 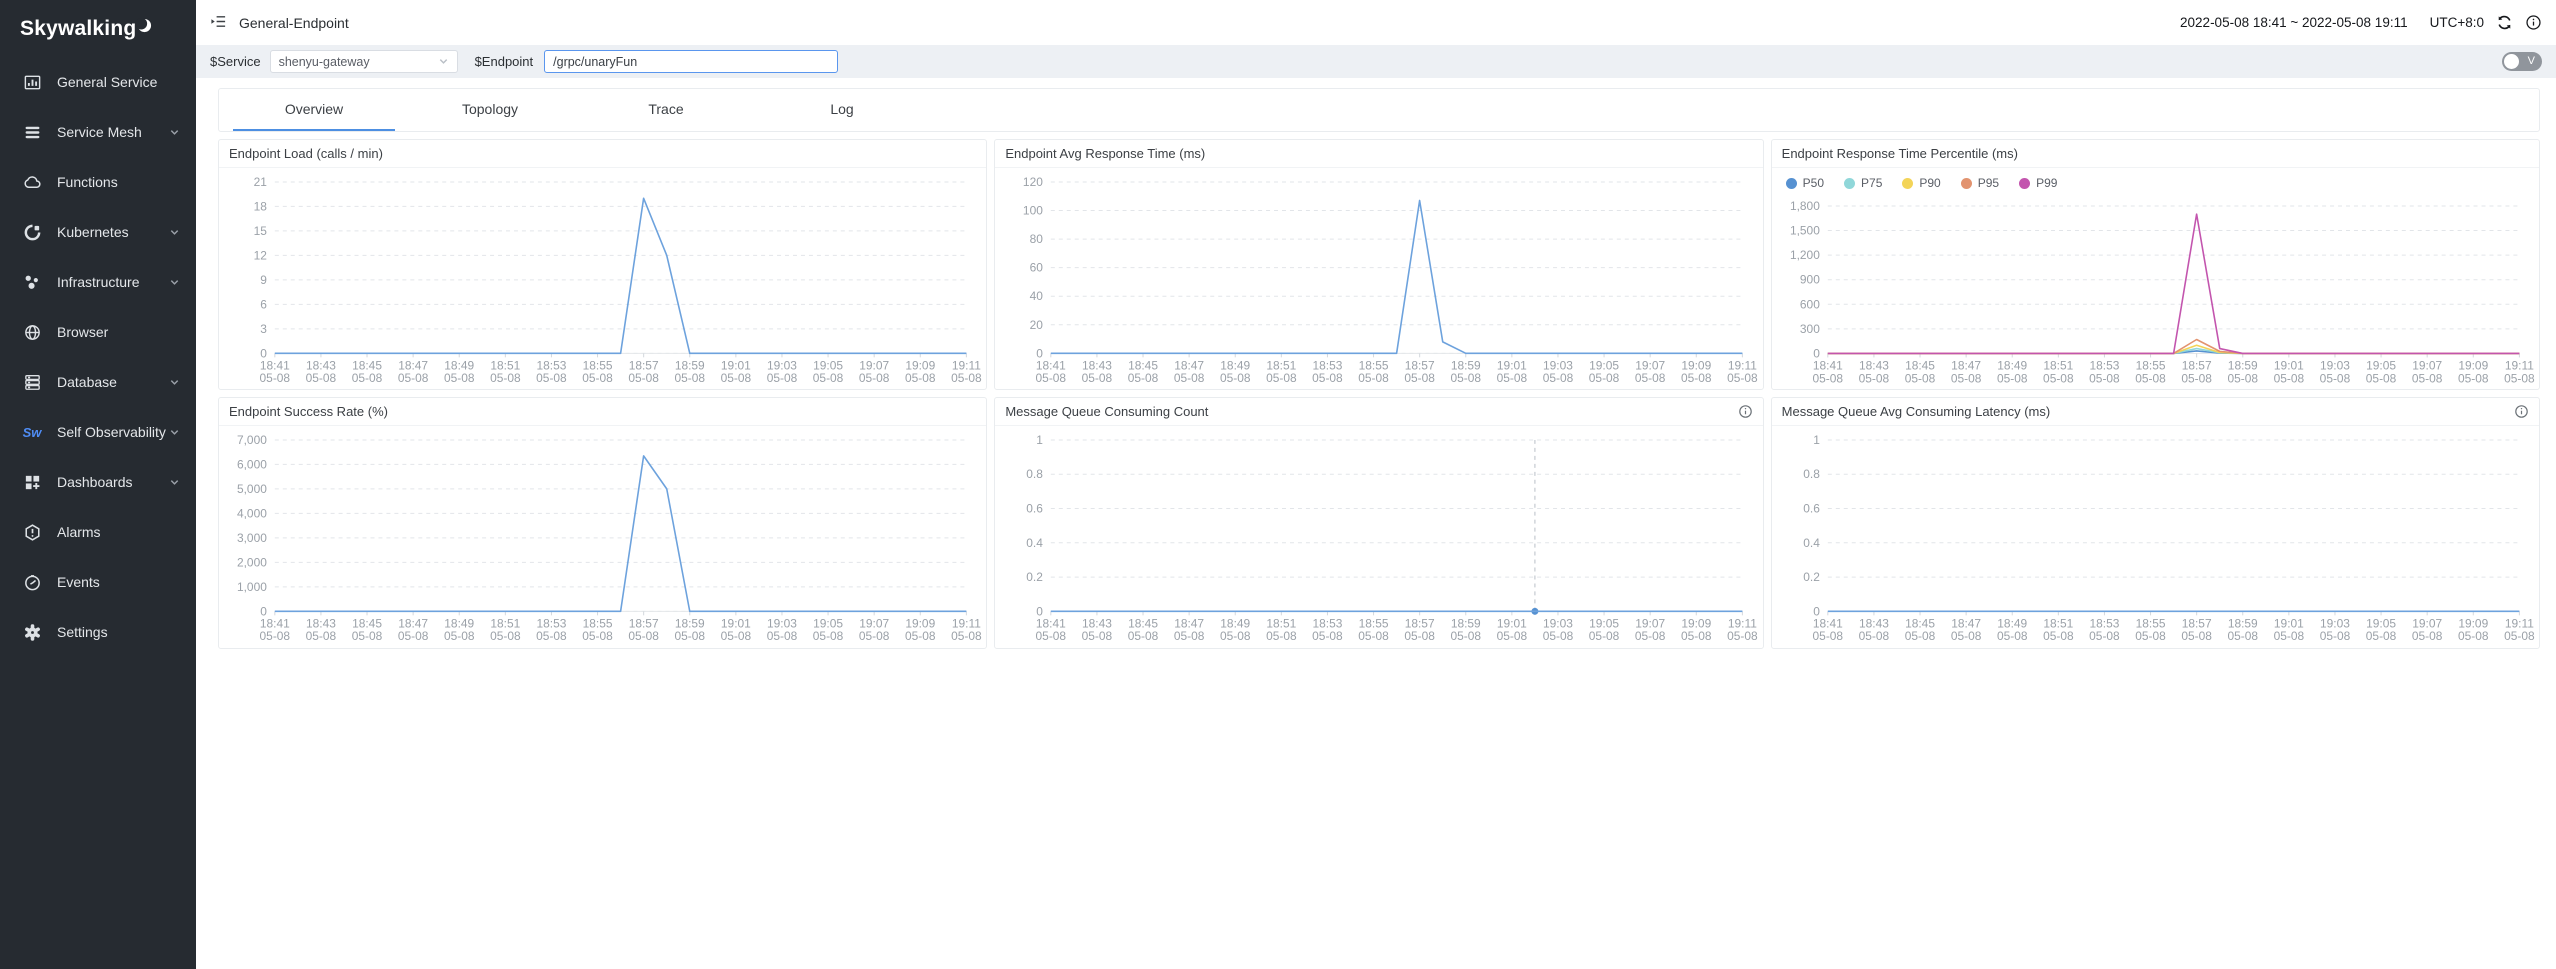 I want to click on sidebar-item-label: Events, so click(x=78, y=582).